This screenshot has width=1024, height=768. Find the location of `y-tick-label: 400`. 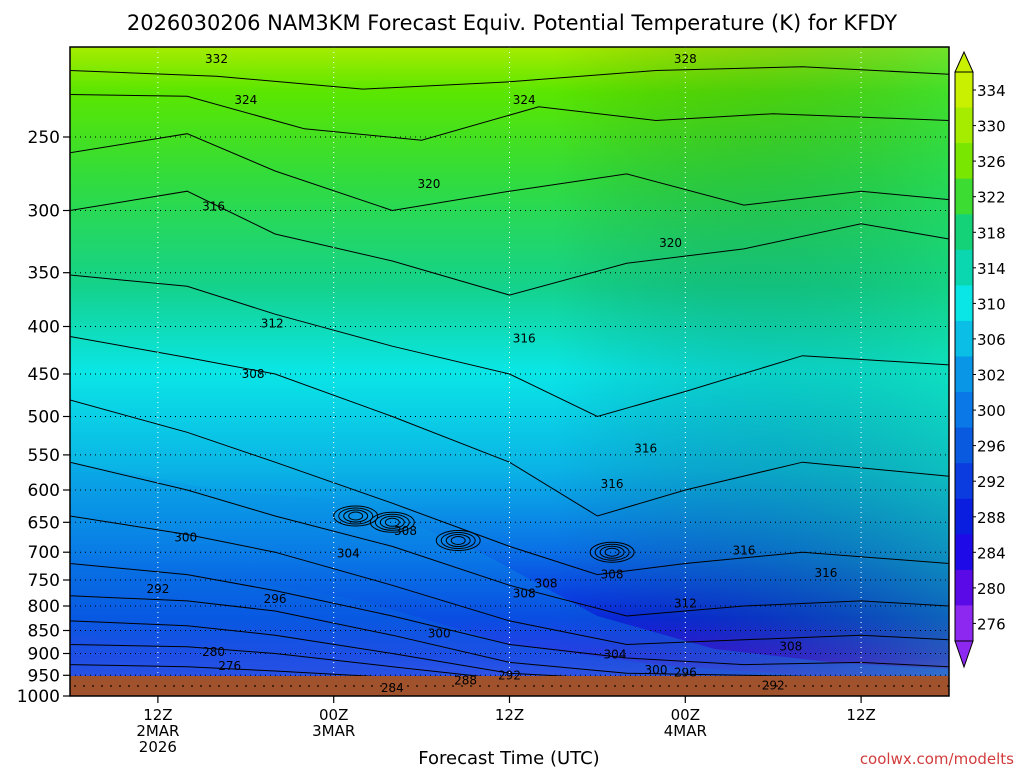

y-tick-label: 400 is located at coordinates (44, 328).